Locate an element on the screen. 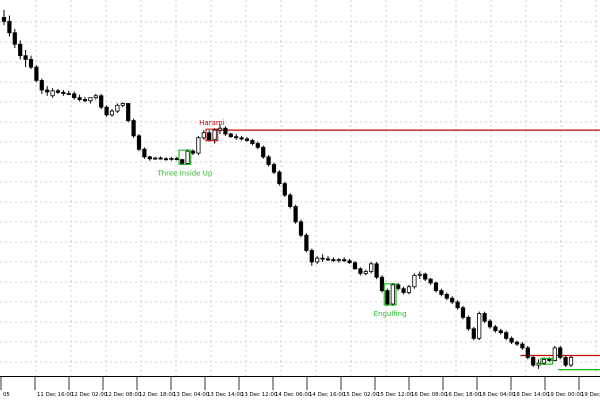 Image resolution: width=600 pixels, height=404 pixels. x-tick-label: 15 Dec 02:00 is located at coordinates (361, 395).